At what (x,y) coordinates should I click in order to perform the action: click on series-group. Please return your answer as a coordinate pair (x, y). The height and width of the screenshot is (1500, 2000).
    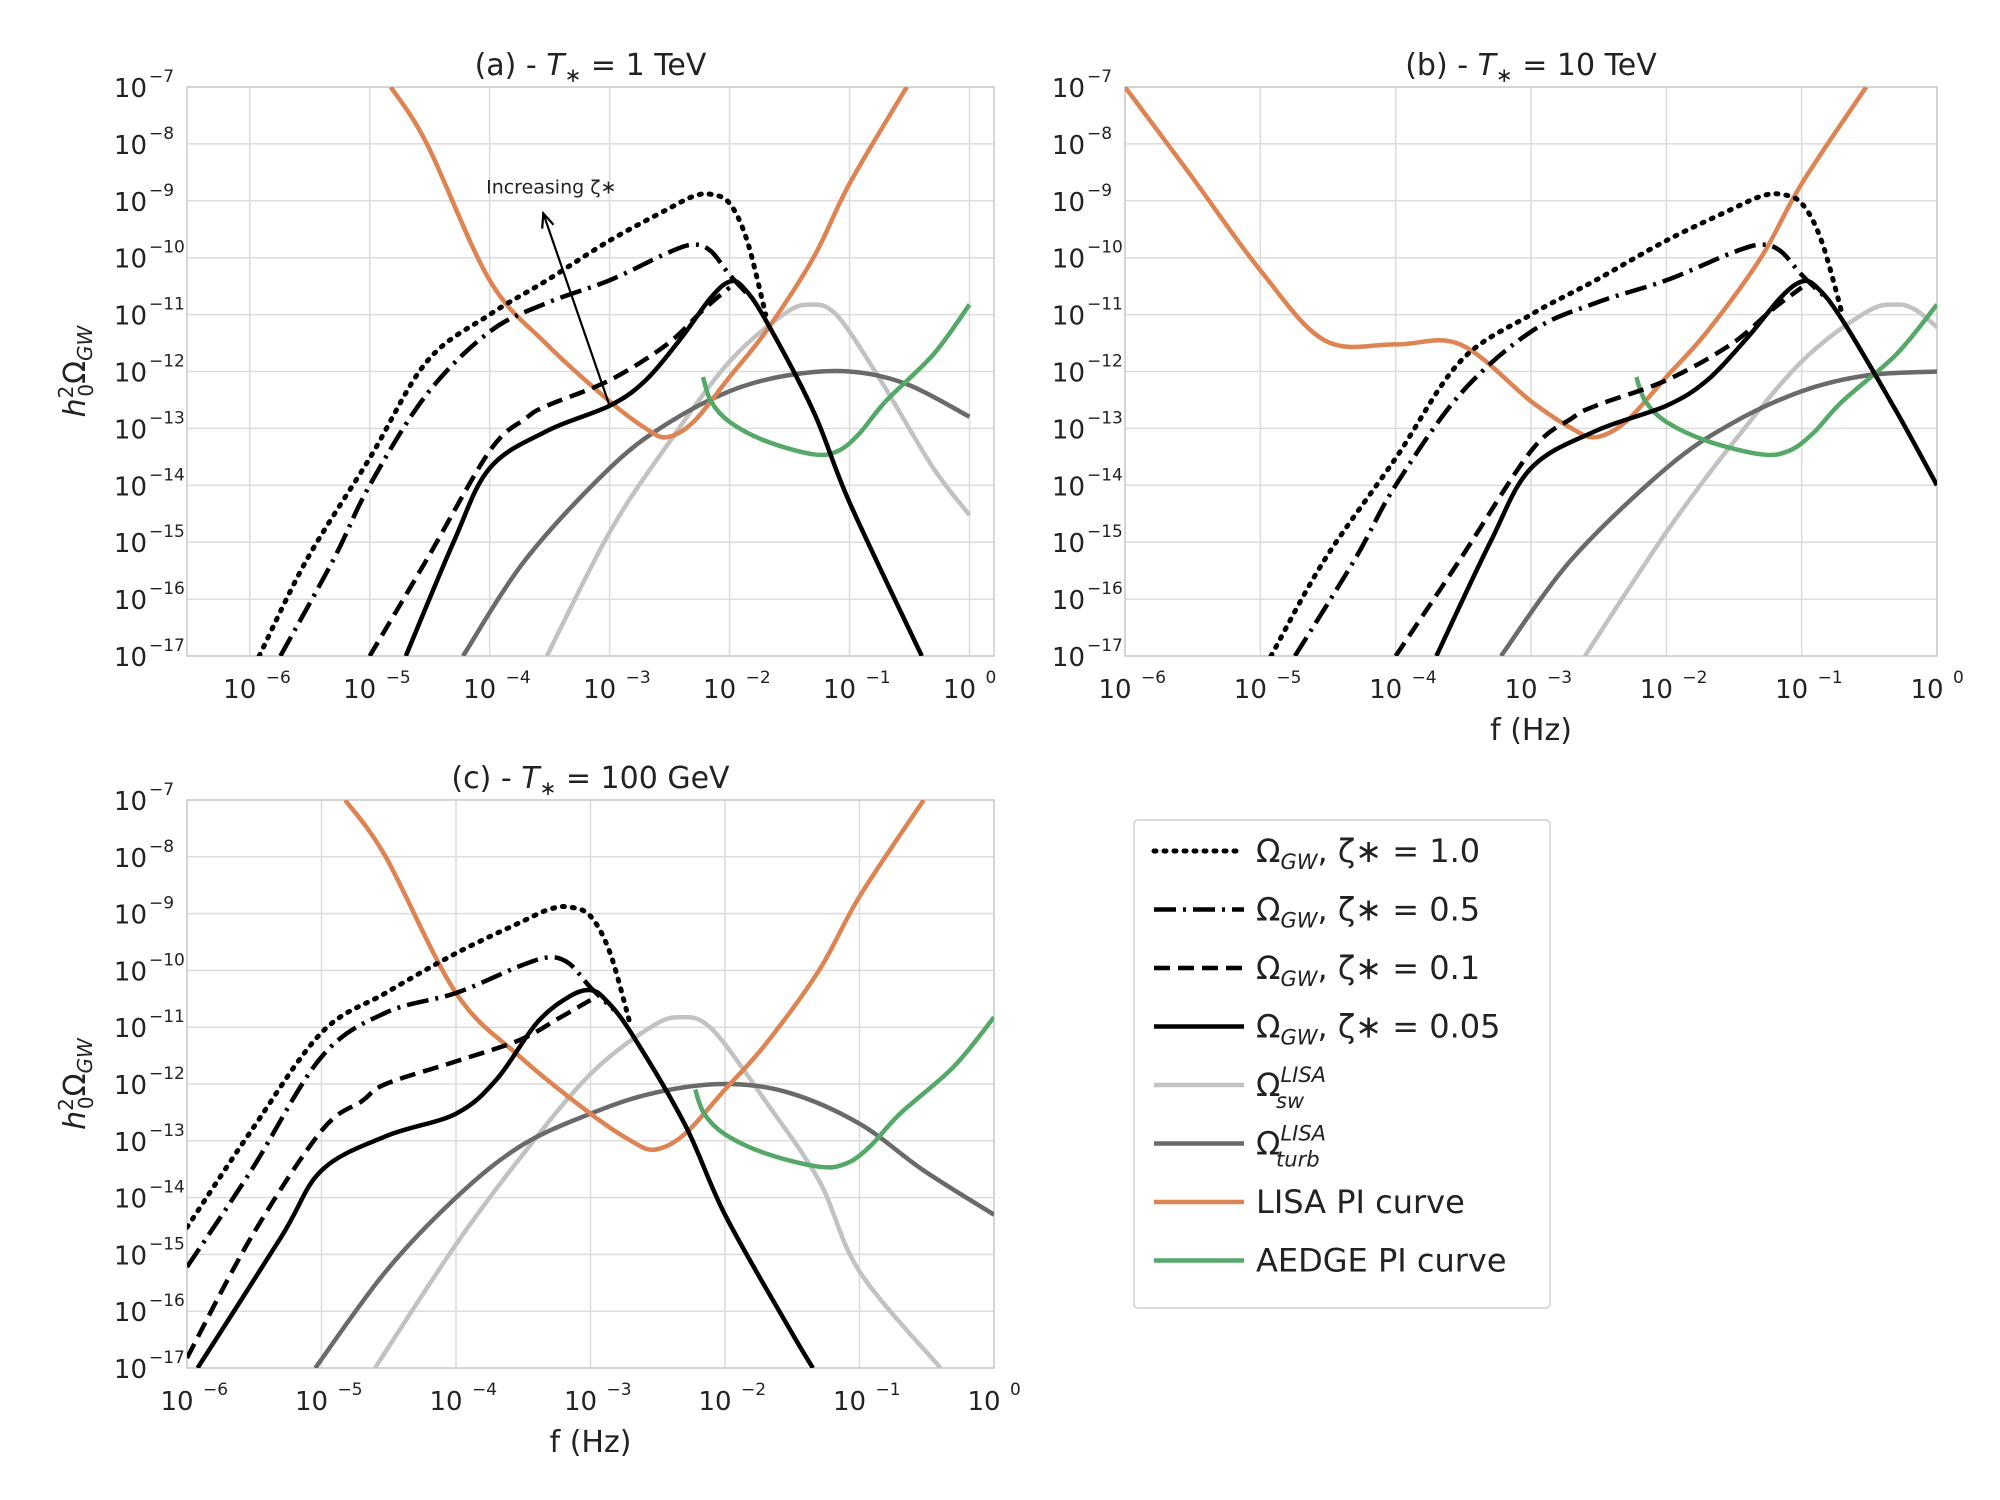
    Looking at the image, I should click on (614, 371).